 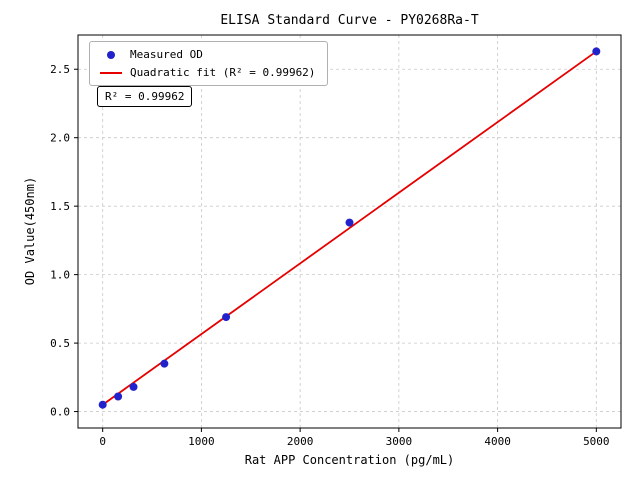 I want to click on line-marker-icon, so click(x=111, y=72).